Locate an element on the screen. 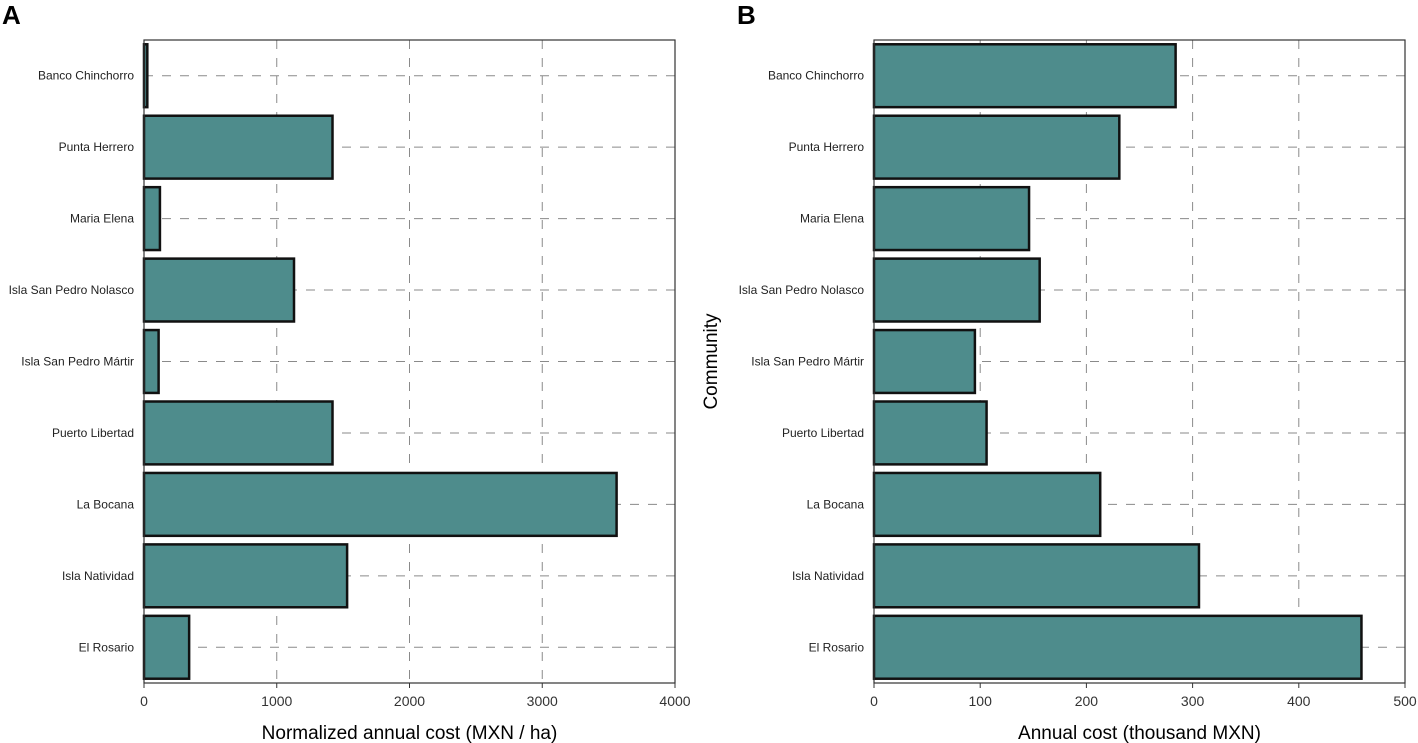  panel-letter: B is located at coordinates (746, 15).